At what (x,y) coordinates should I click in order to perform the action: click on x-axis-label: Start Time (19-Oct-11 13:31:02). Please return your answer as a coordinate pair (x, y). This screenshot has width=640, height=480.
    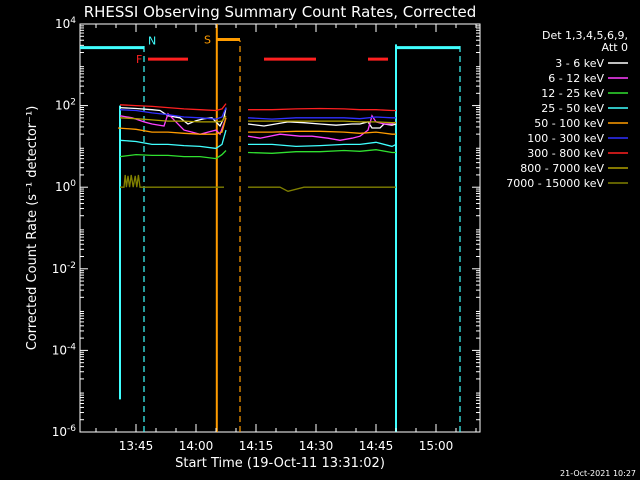
    Looking at the image, I should click on (280, 463).